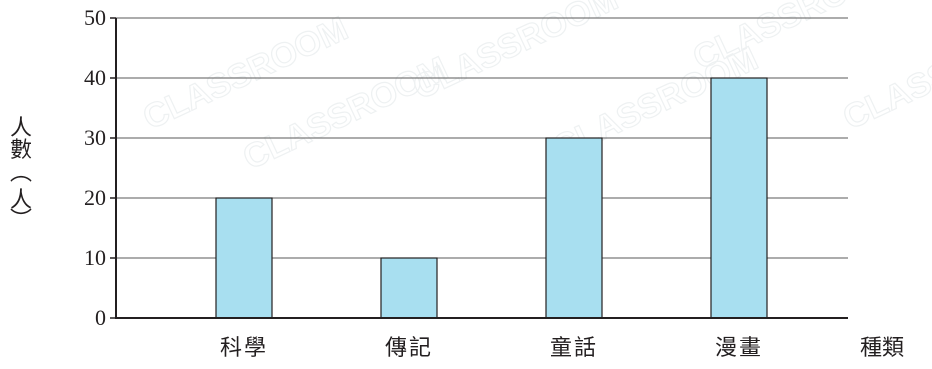 This screenshot has height=369, width=932. I want to click on y-tick-label: 0, so click(100, 317).